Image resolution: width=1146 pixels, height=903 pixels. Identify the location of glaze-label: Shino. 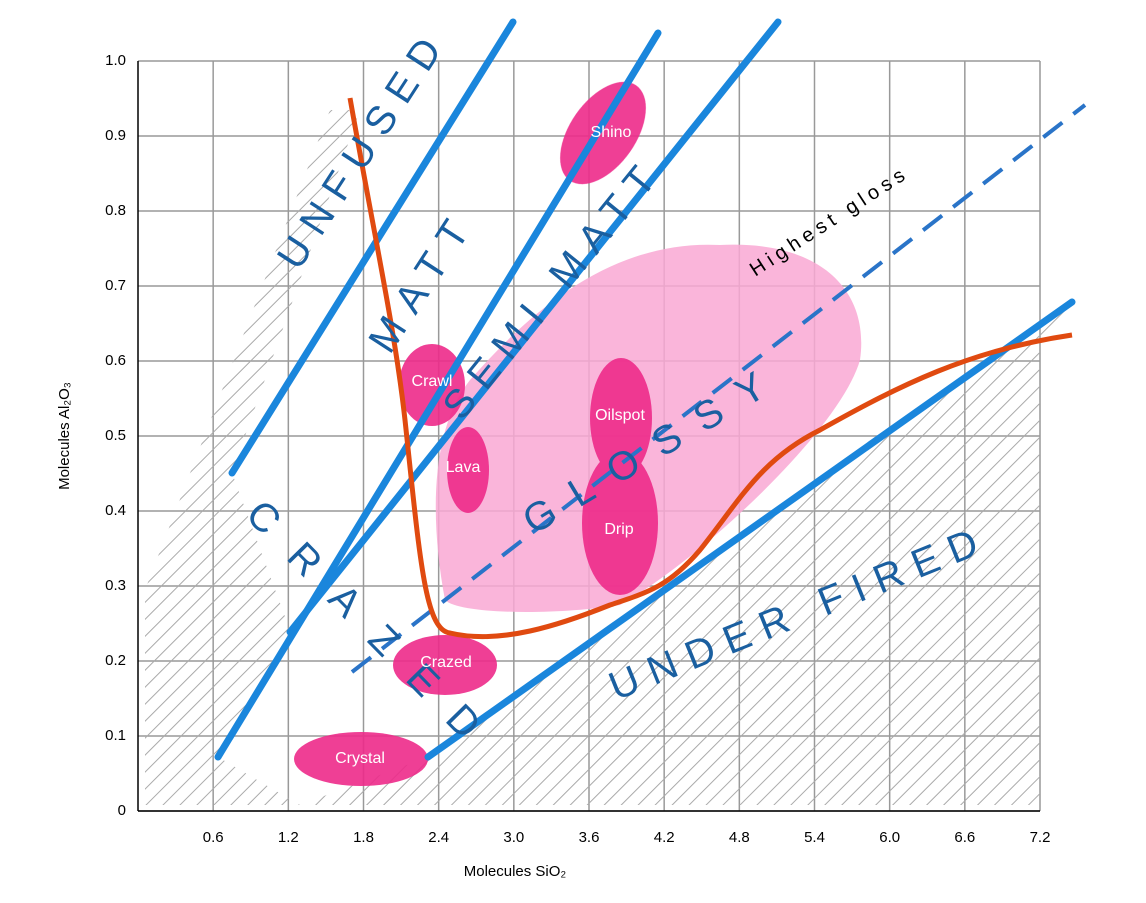
(611, 132).